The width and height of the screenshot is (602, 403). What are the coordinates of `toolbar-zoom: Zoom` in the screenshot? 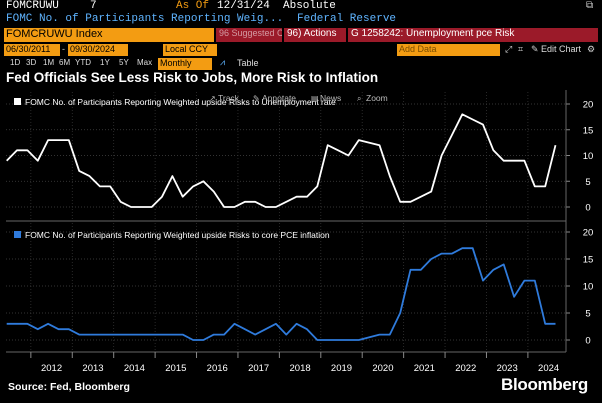 It's located at (377, 98).